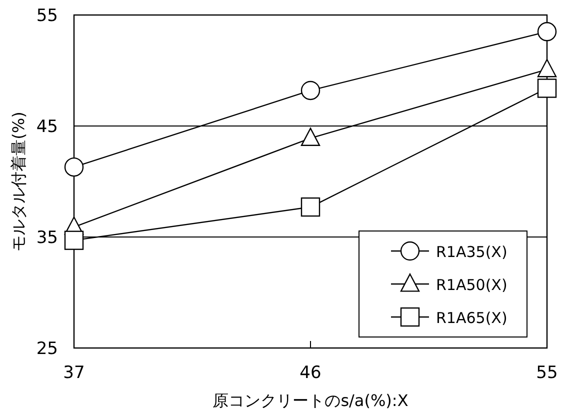 Image resolution: width=568 pixels, height=414 pixels. Describe the element at coordinates (311, 373) in the screenshot. I see `x-tick-label: 46` at that location.